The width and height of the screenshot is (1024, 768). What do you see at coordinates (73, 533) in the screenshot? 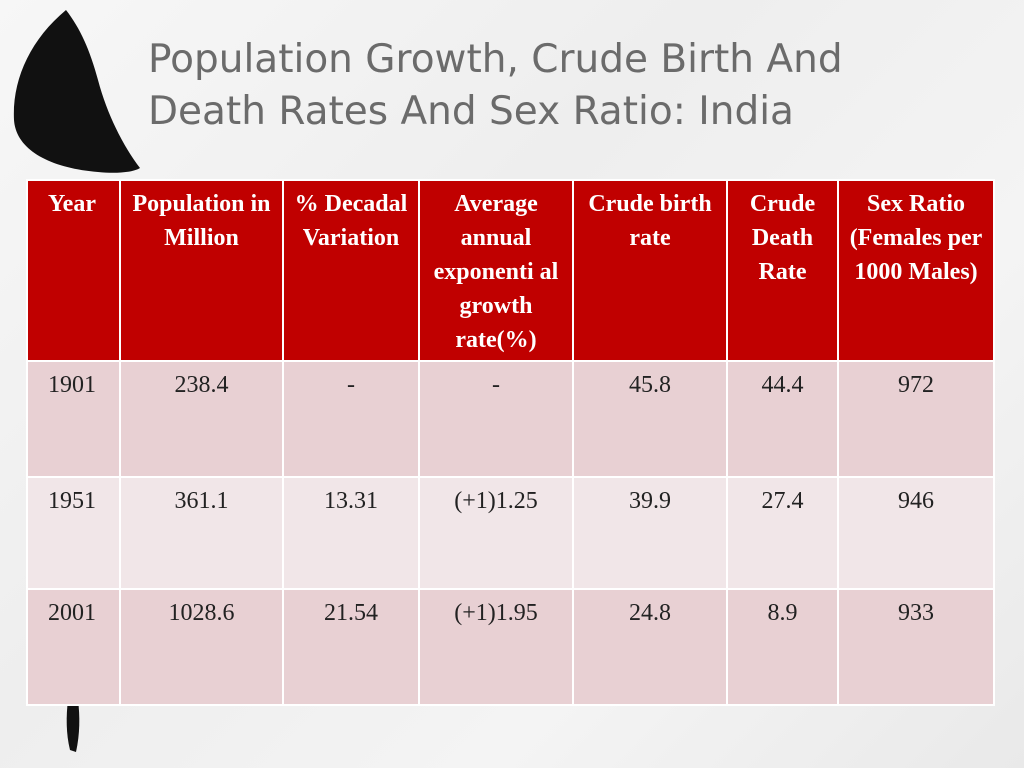
I see `cell-year: 1951` at bounding box center [73, 533].